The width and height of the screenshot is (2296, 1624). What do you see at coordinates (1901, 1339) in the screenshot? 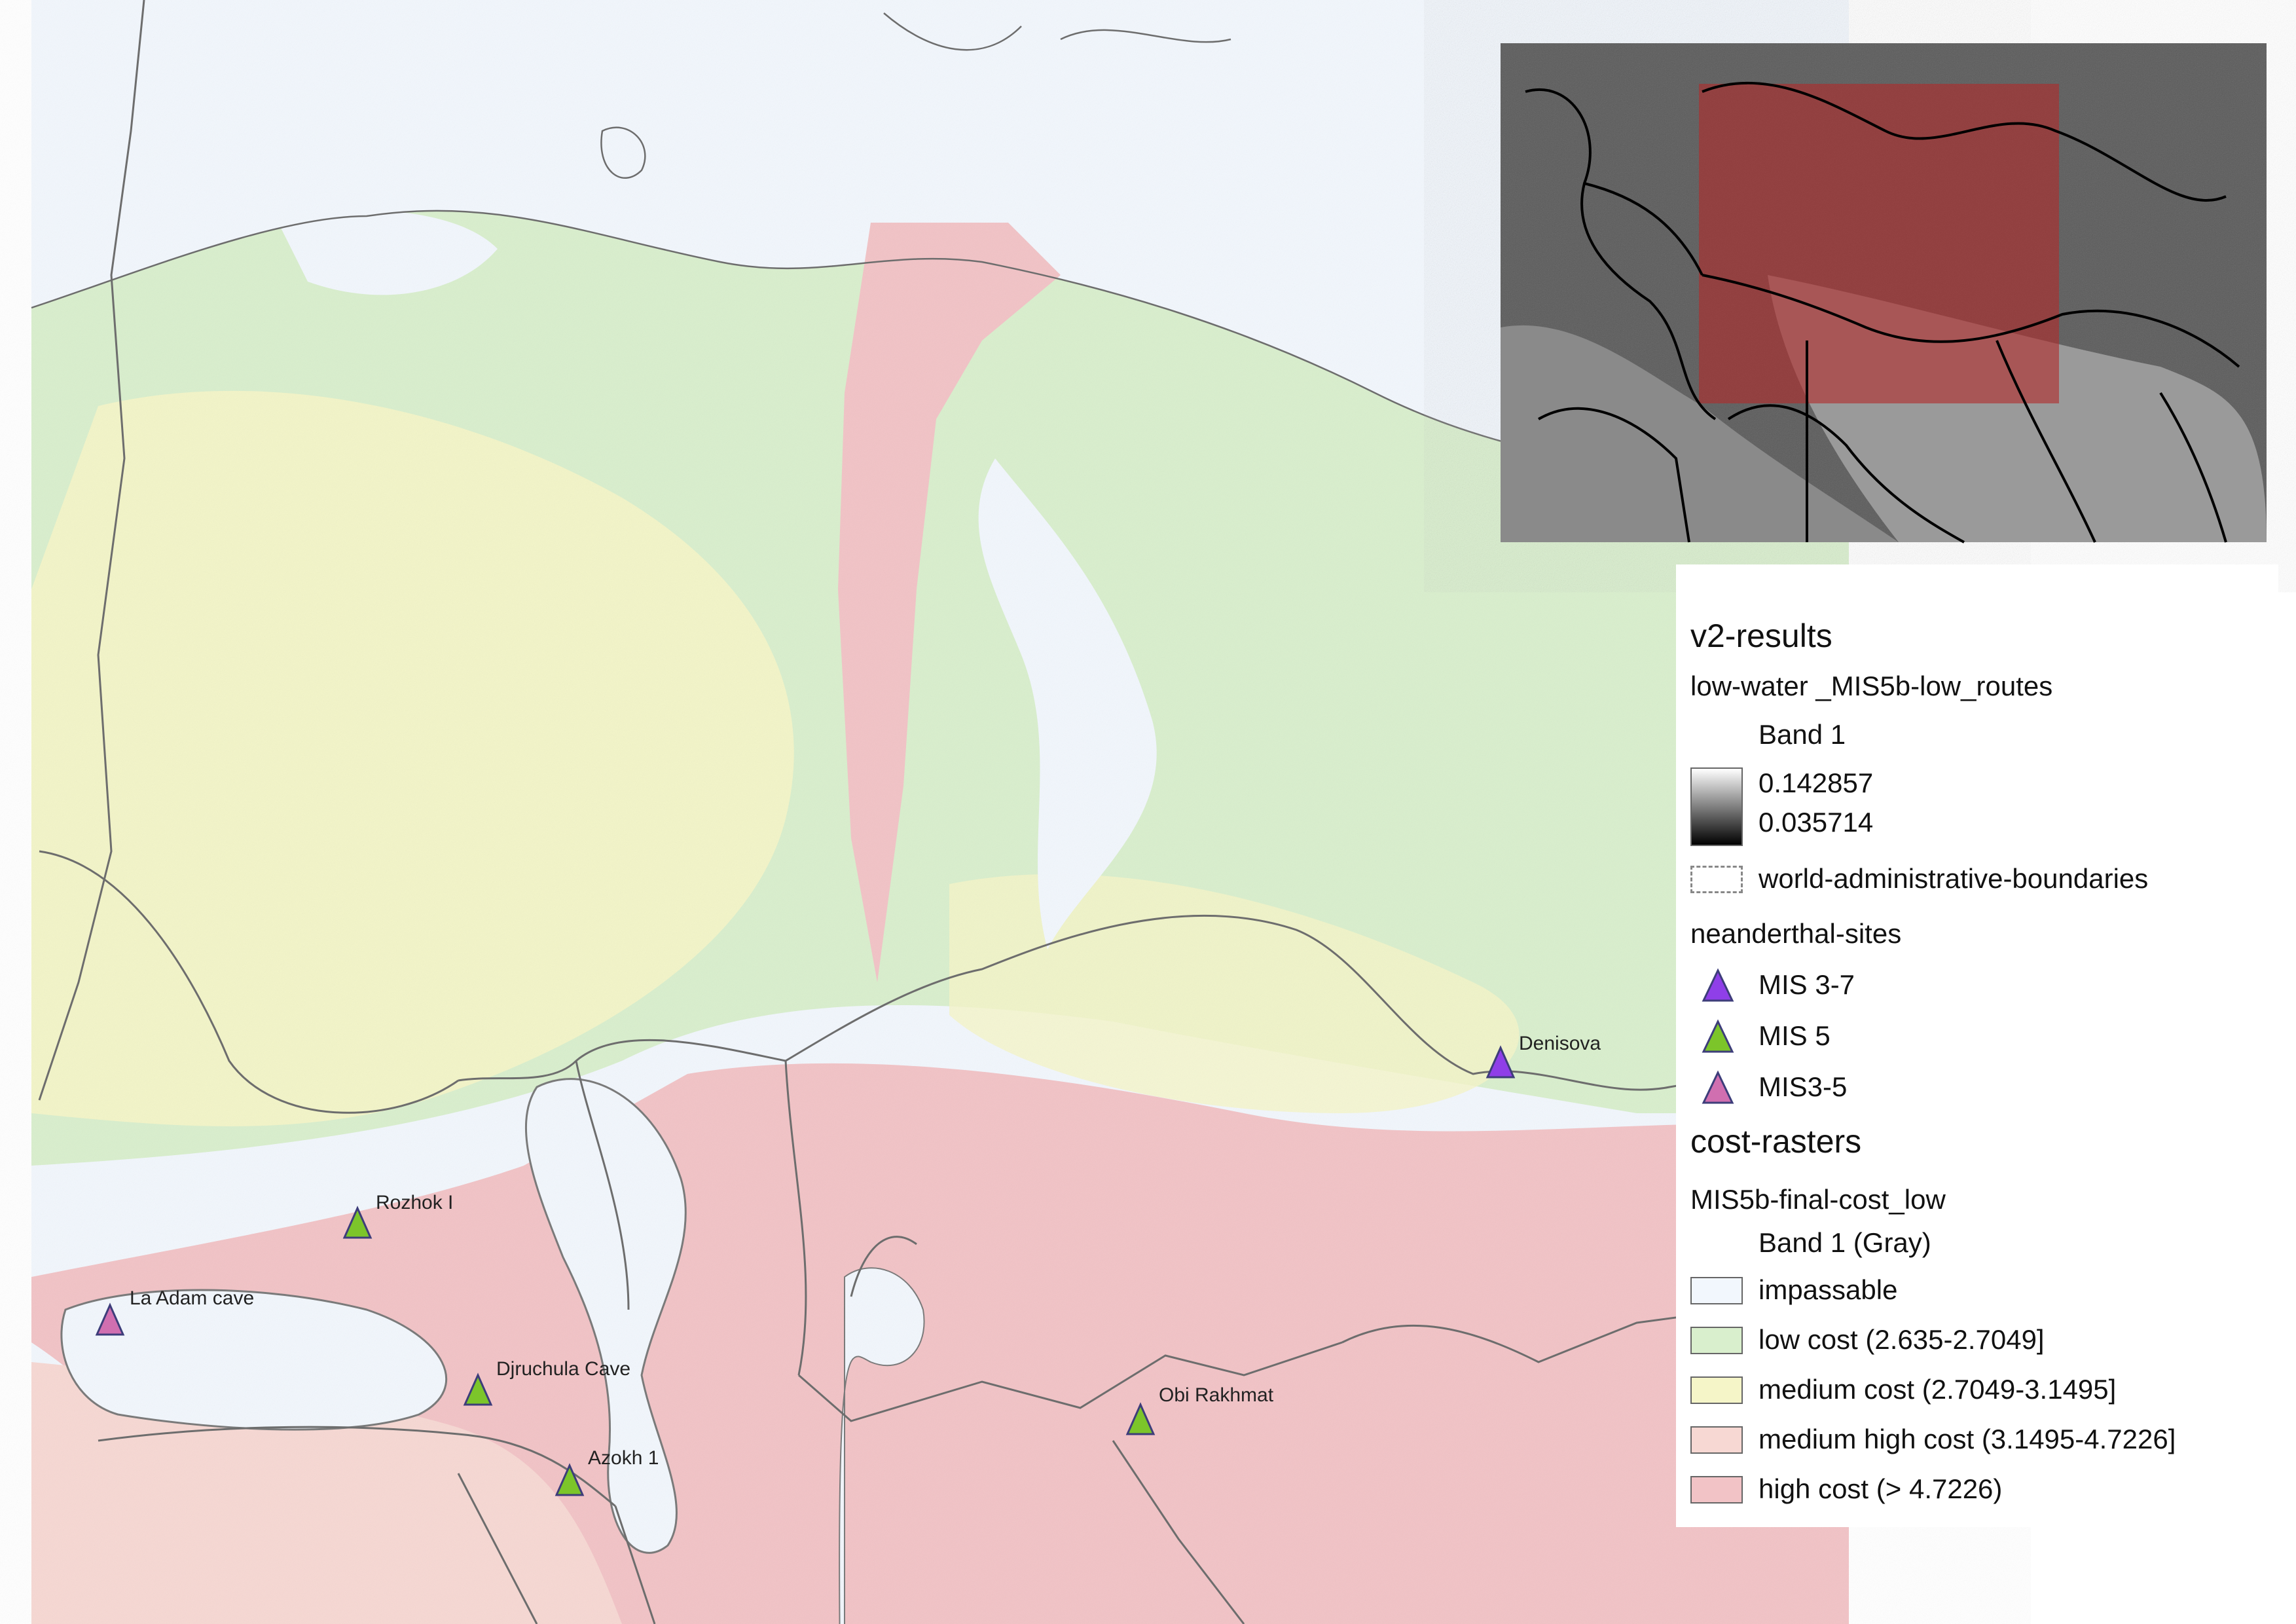
I see `legend-low-cost-label: low cost (2.635-2.7049]` at bounding box center [1901, 1339].